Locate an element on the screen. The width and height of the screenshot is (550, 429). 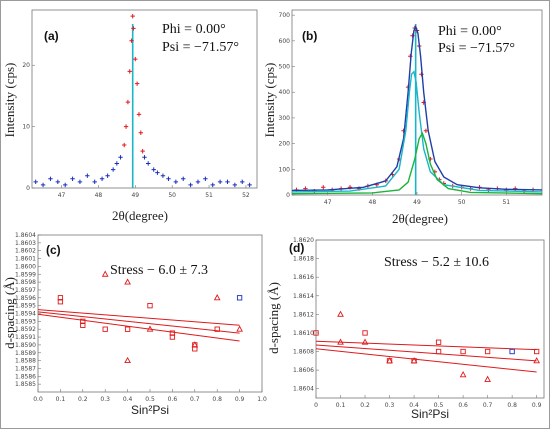
x-tick-label: 51 is located at coordinates (209, 195).